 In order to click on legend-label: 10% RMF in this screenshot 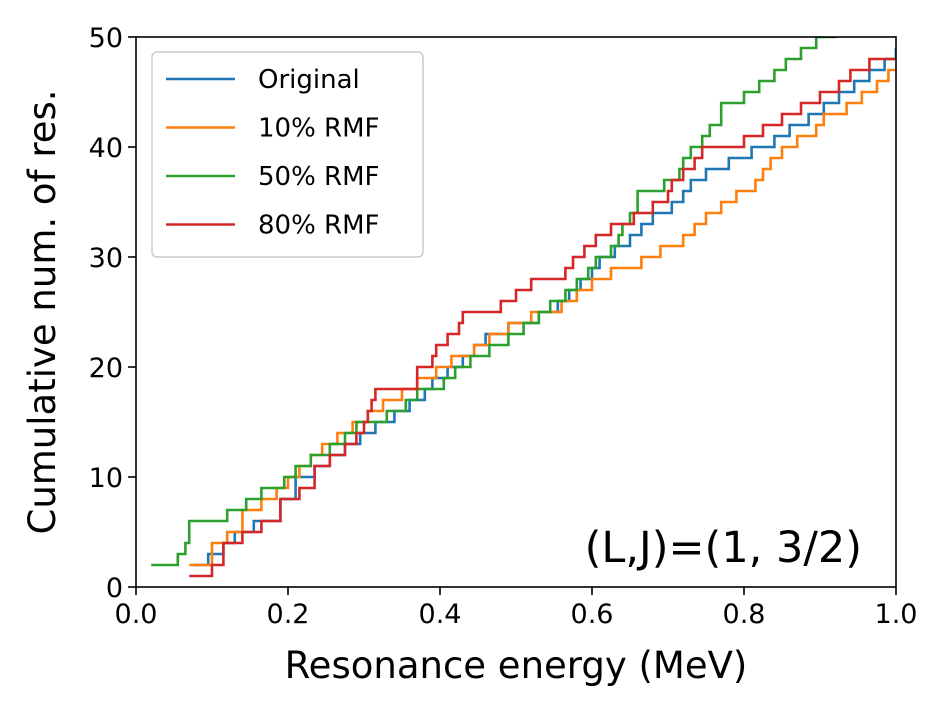, I will do `click(319, 129)`.